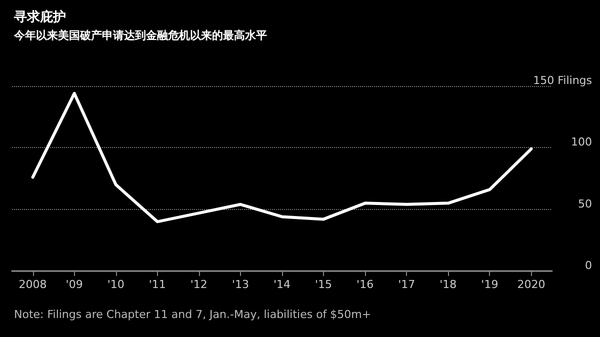 Image resolution: width=600 pixels, height=337 pixels. Describe the element at coordinates (489, 284) in the screenshot. I see `x-tick-label: '19` at that location.